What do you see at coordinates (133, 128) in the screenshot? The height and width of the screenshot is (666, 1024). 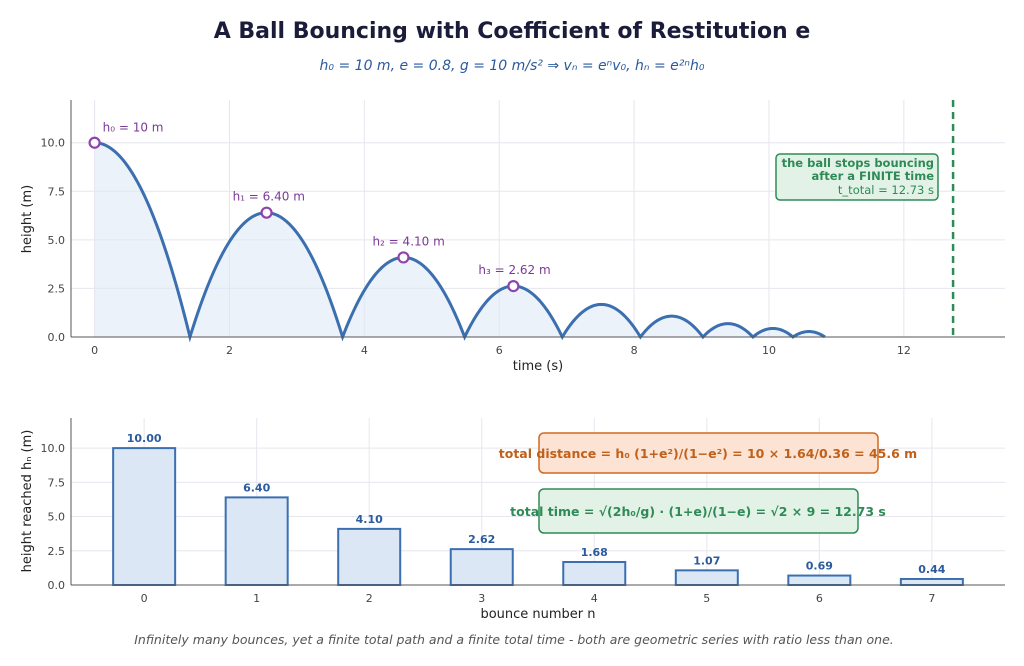 I see `peak-label: h₀ = 10 m` at bounding box center [133, 128].